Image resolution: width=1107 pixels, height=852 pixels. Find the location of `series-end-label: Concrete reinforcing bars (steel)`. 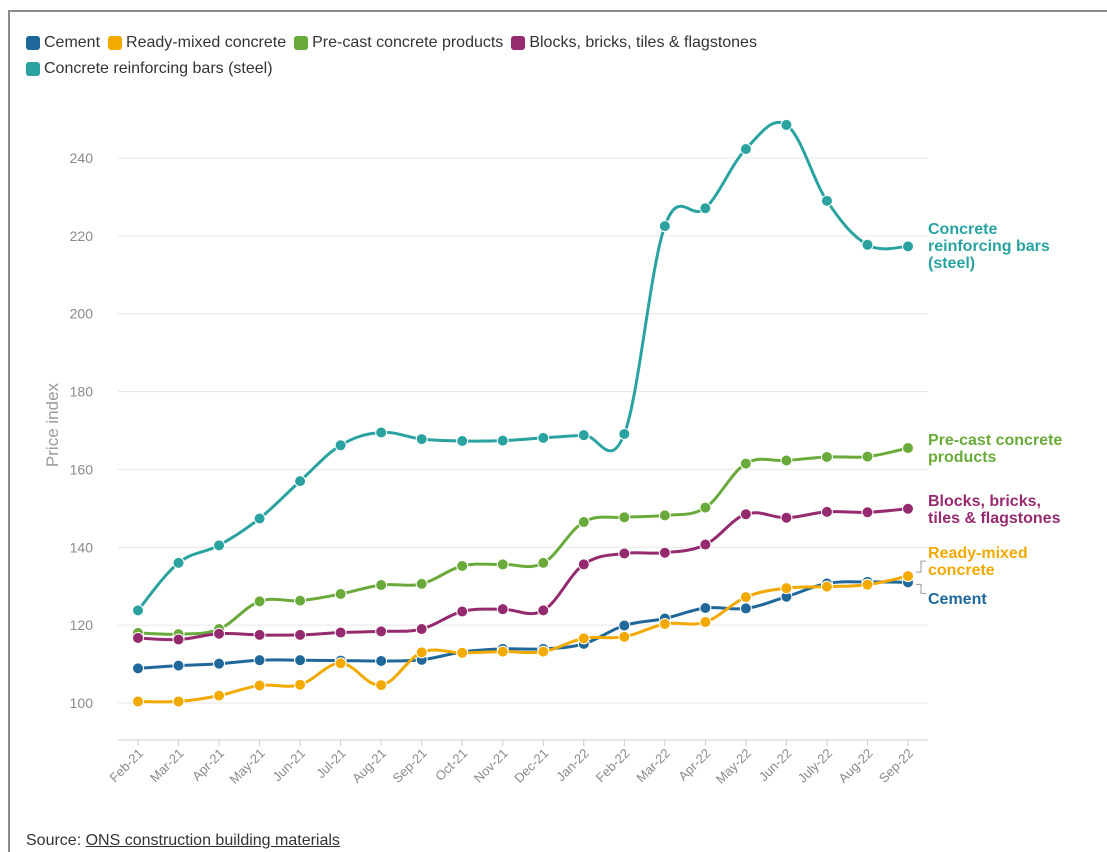

series-end-label: Concrete reinforcing bars (steel) is located at coordinates (989, 246).